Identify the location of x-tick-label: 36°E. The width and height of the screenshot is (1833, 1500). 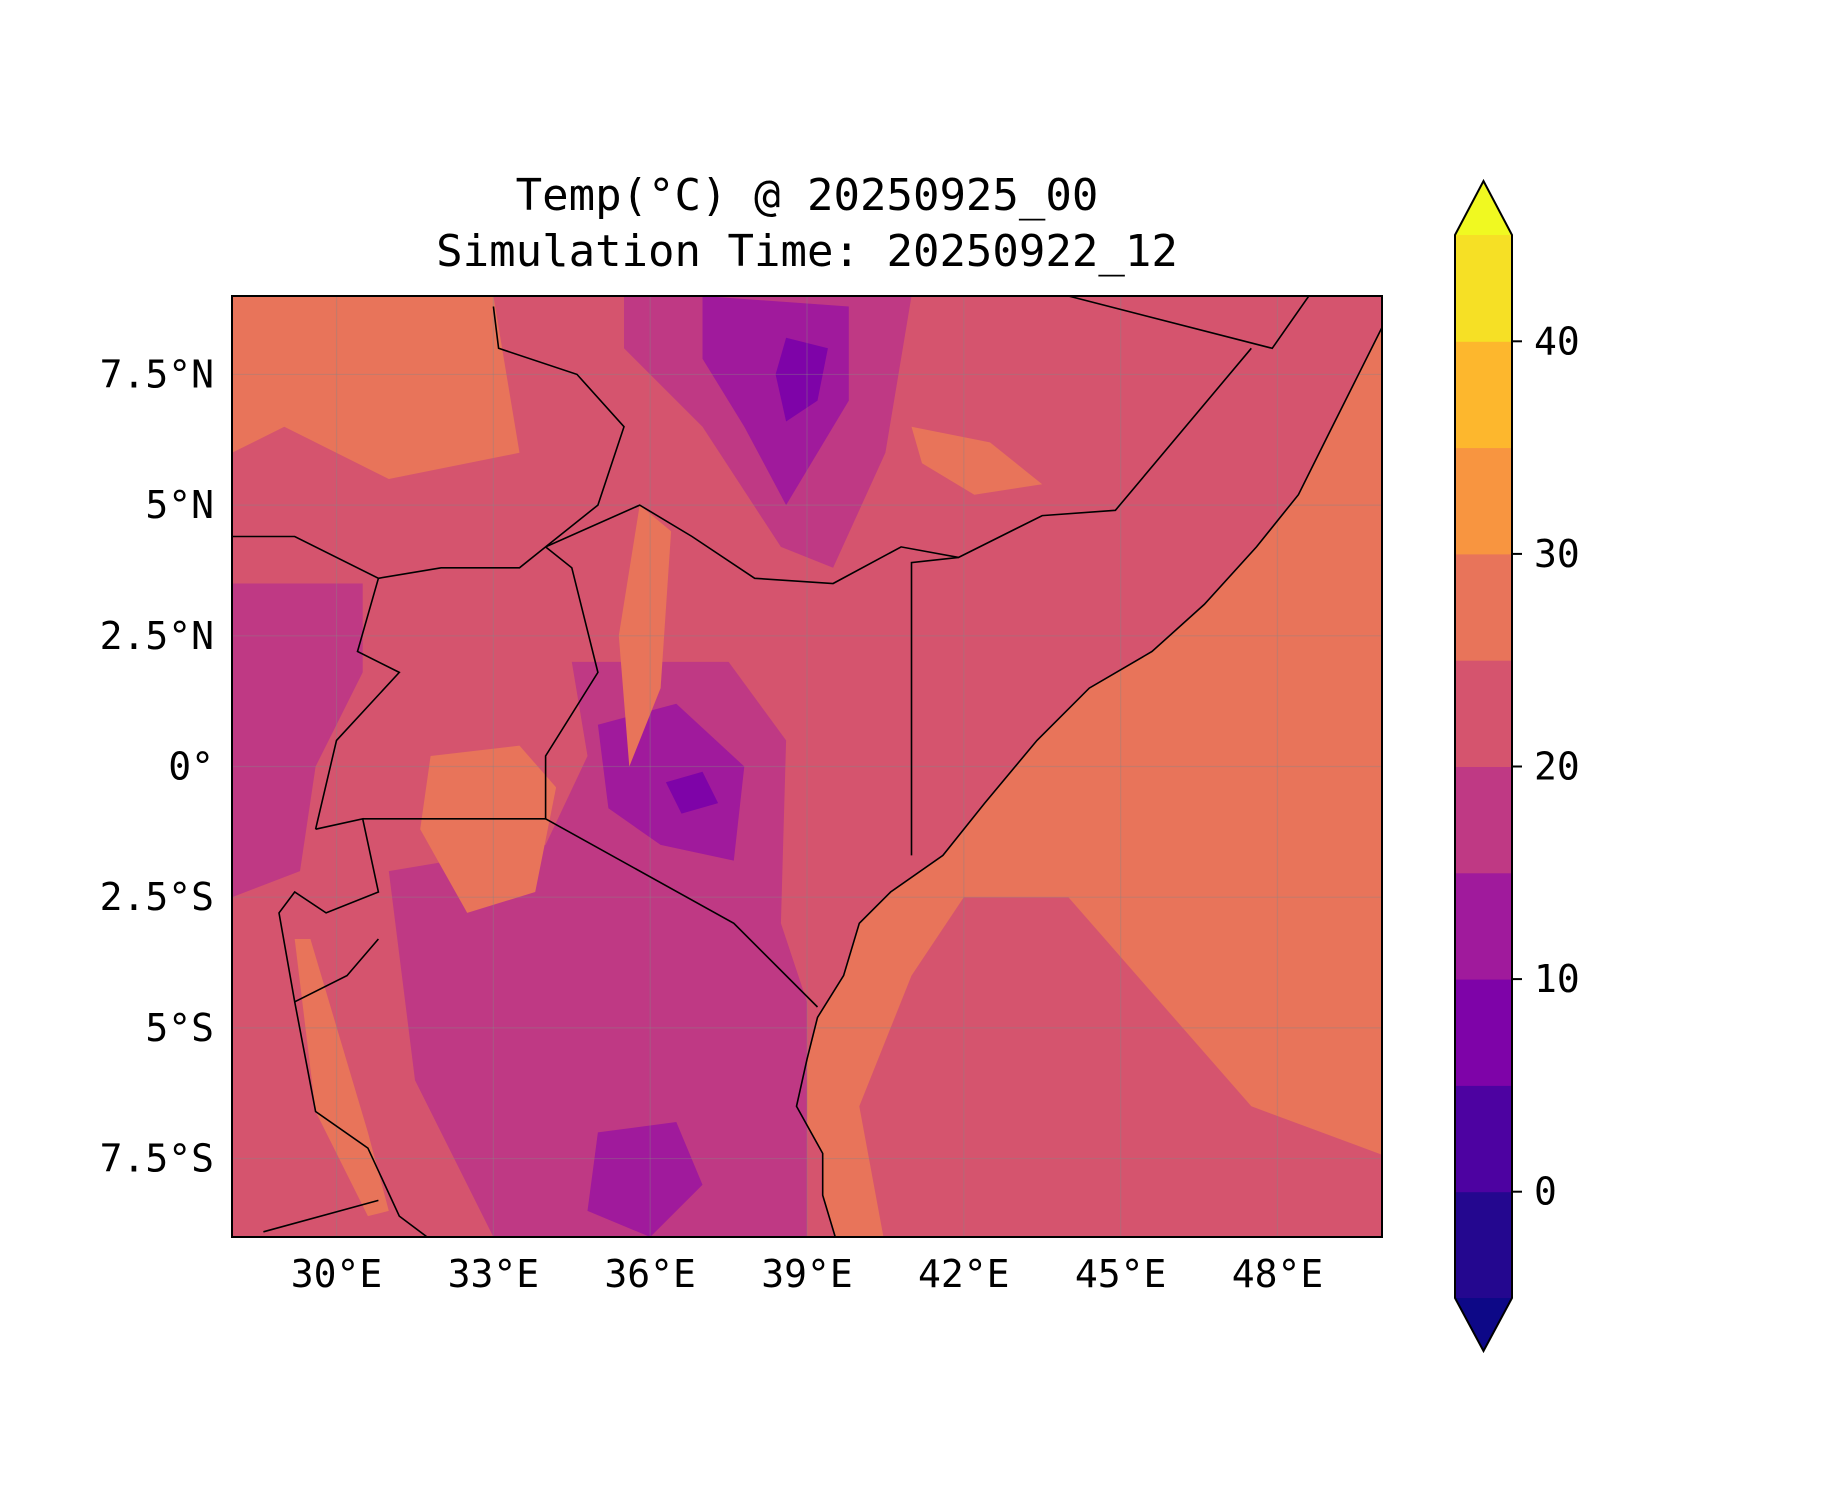
(650, 1274).